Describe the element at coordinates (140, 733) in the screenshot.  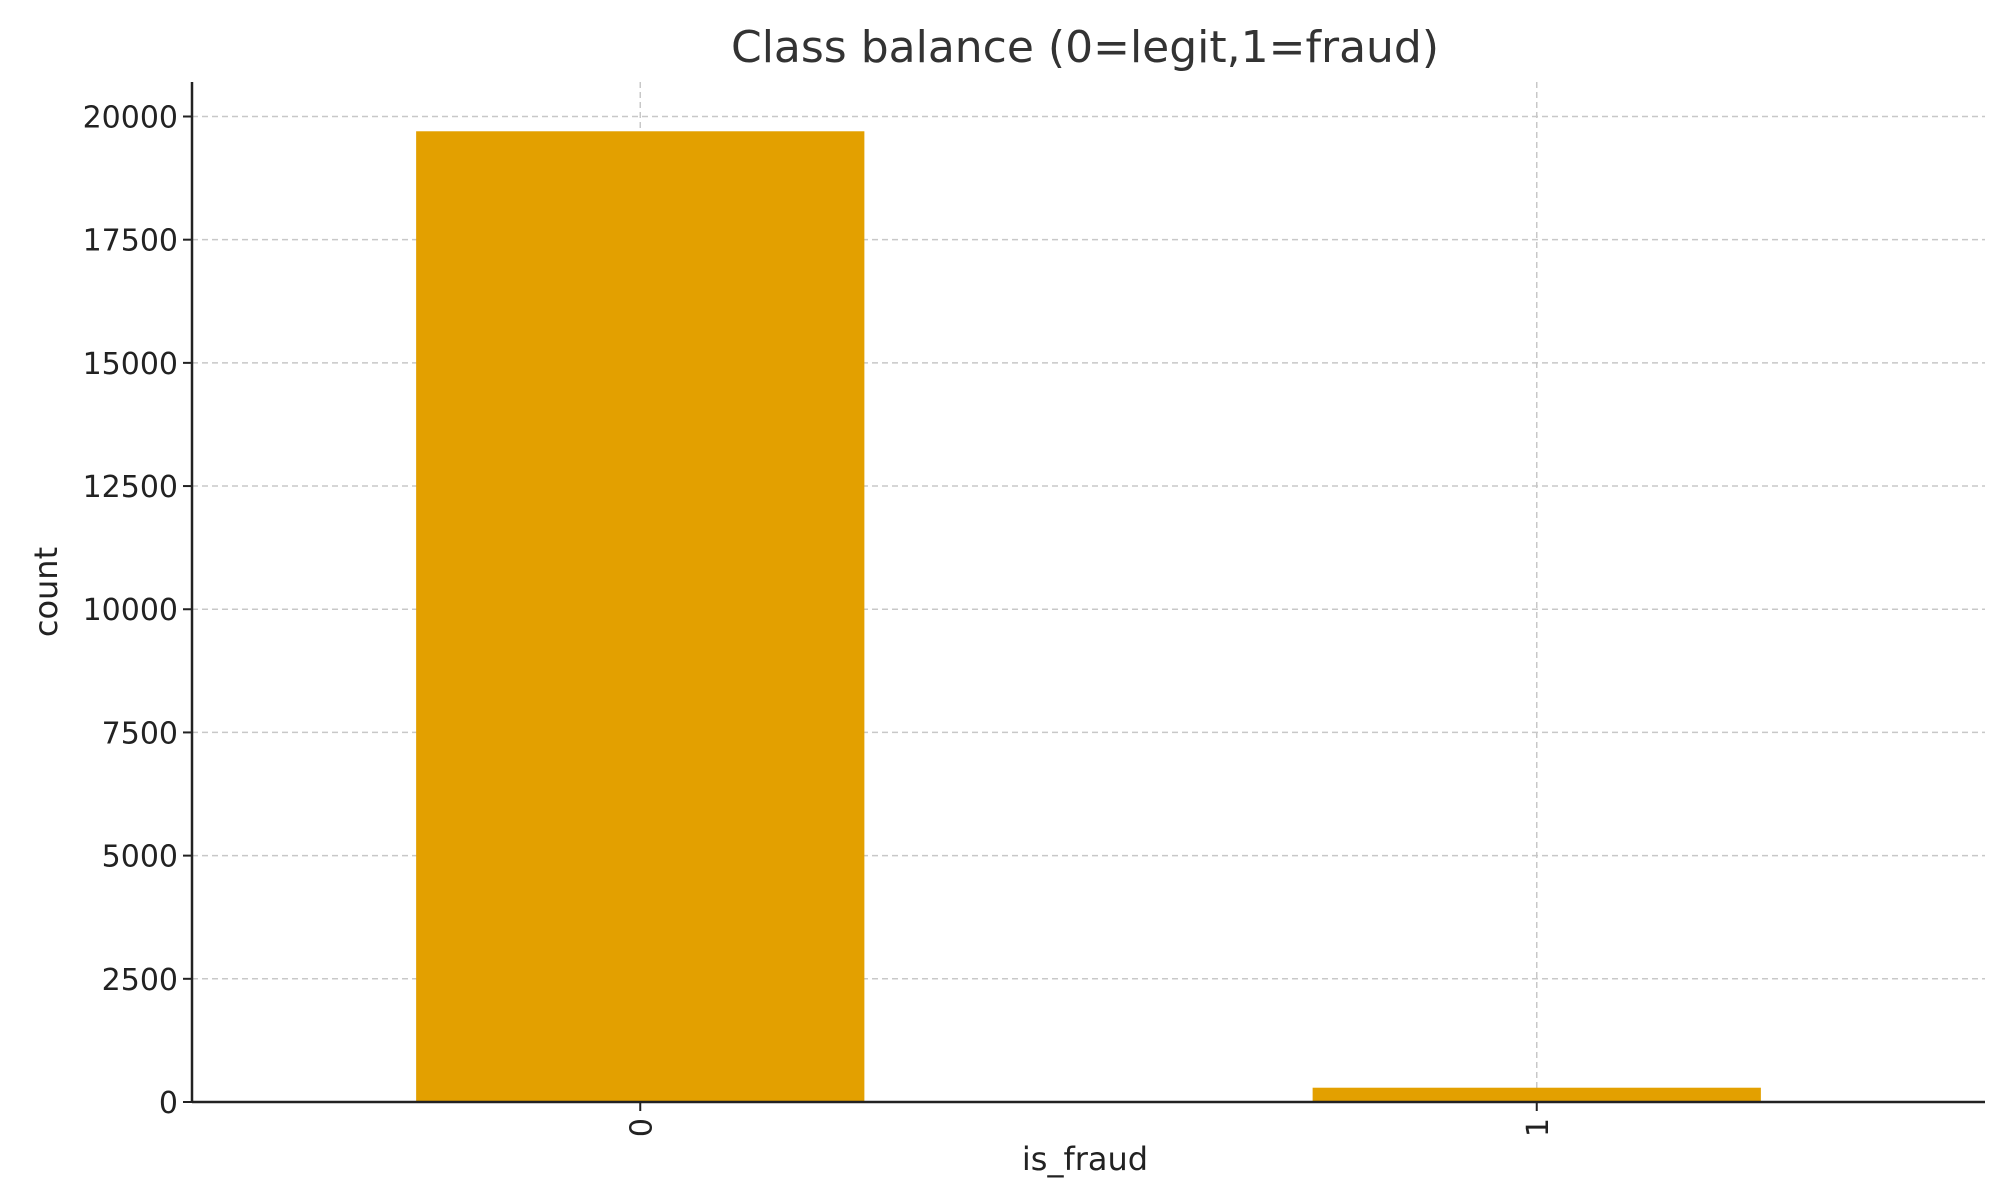
I see `y-tick-label-3: 7500` at that location.